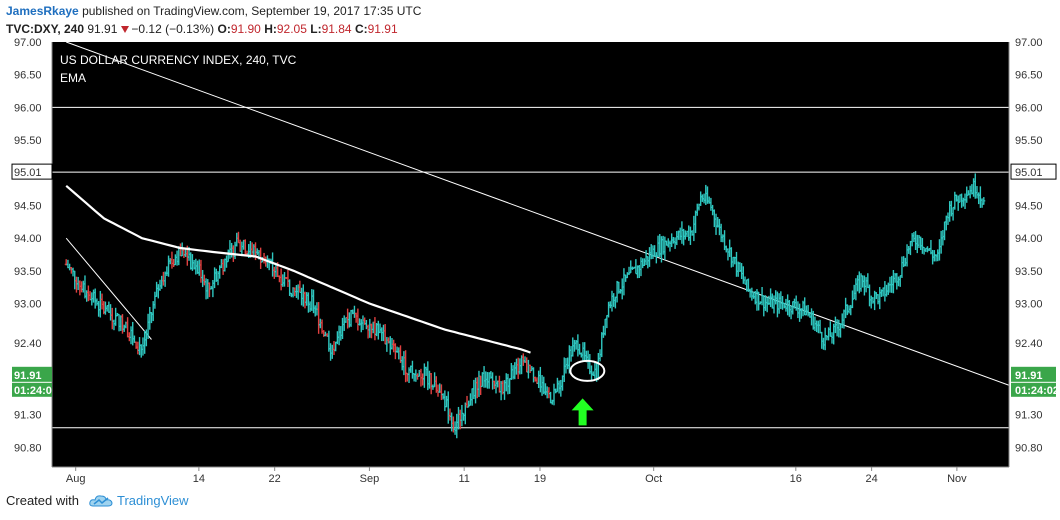 The height and width of the screenshot is (520, 1060). I want to click on x-tick-label: 14, so click(199, 479).